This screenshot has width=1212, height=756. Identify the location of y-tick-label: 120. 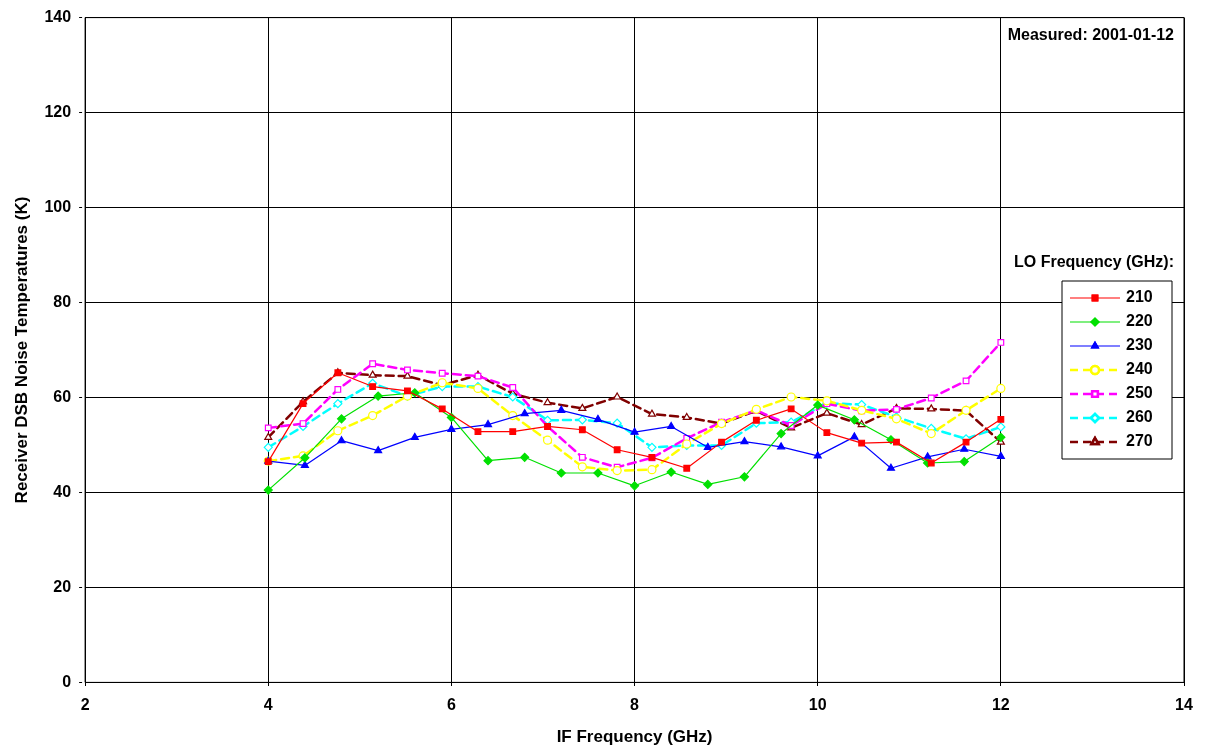
(58, 111).